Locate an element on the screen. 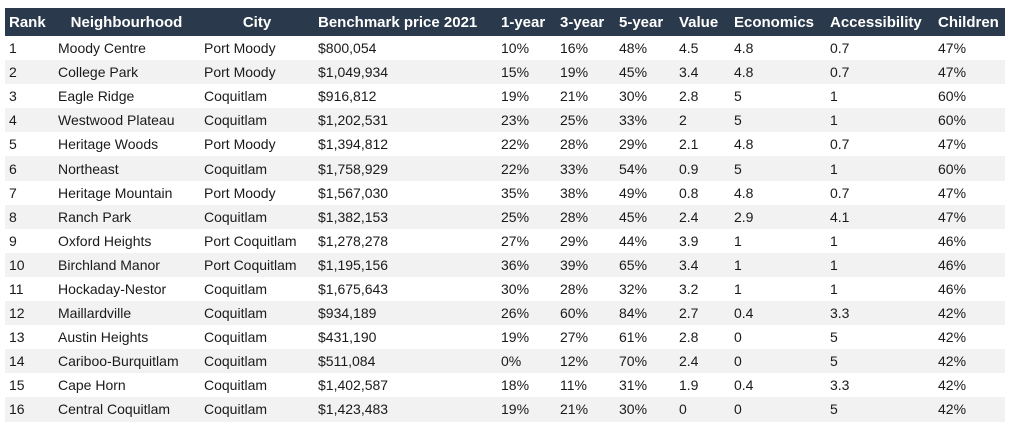  rank-cell: 8 is located at coordinates (29, 216).